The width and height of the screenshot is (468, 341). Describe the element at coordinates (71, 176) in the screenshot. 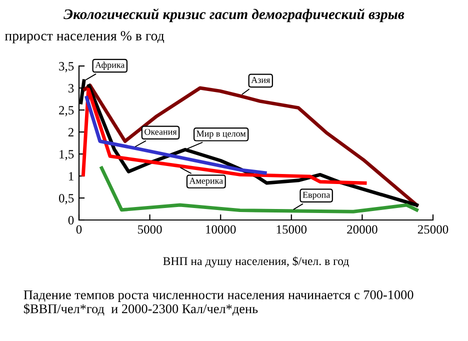

I see `y-tick-label: 1` at that location.